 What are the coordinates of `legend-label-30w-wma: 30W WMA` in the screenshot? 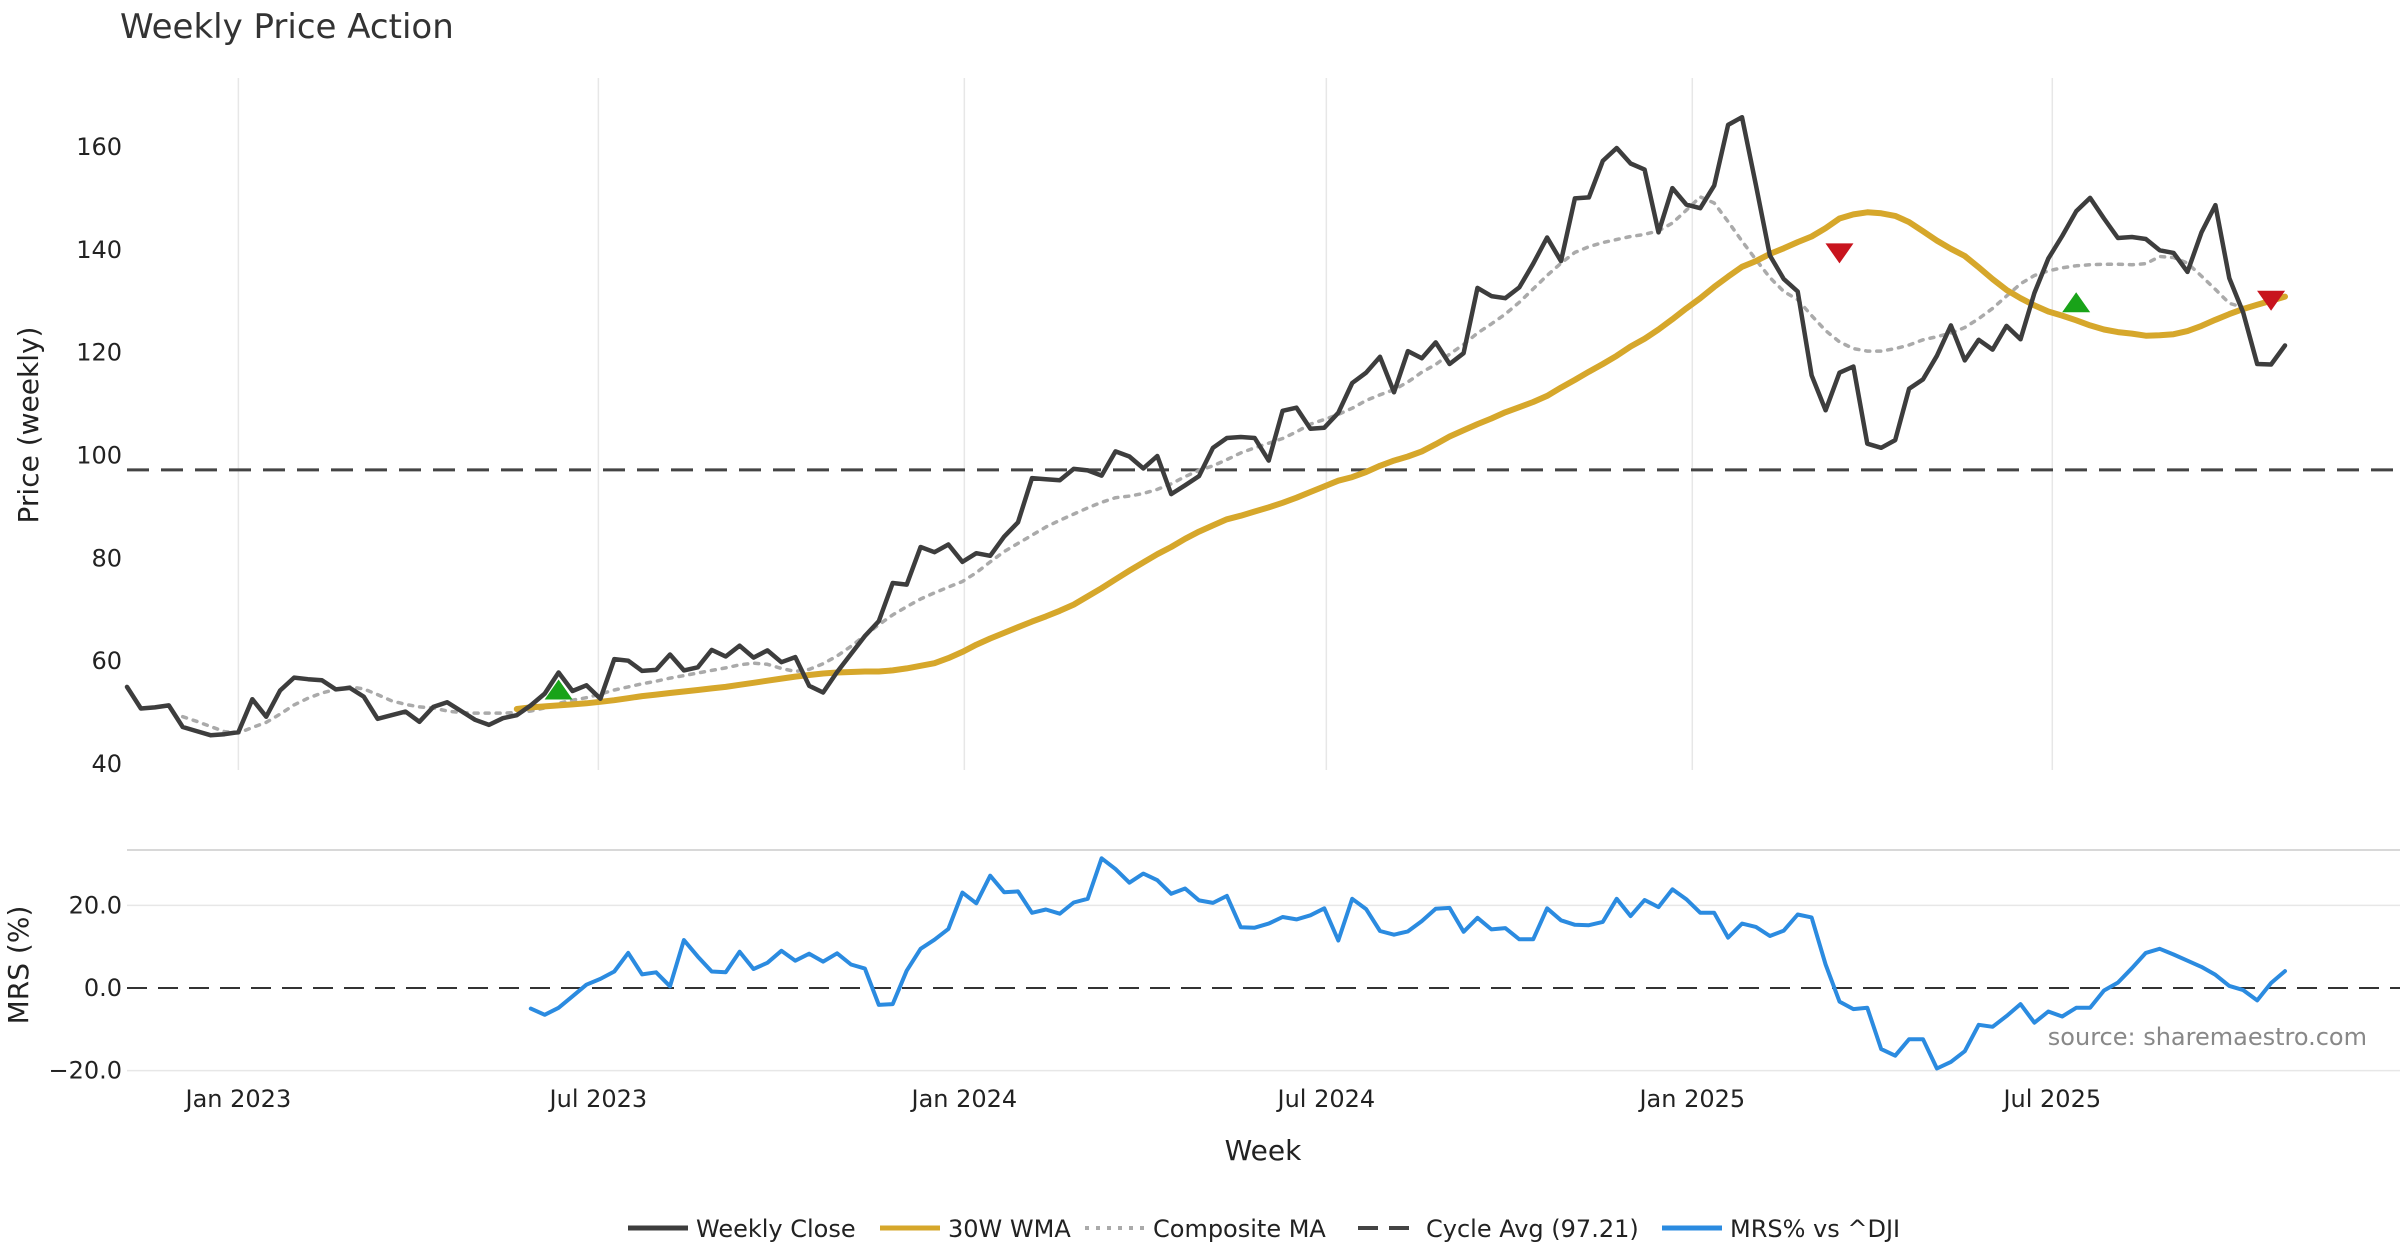 It's located at (1009, 1229).